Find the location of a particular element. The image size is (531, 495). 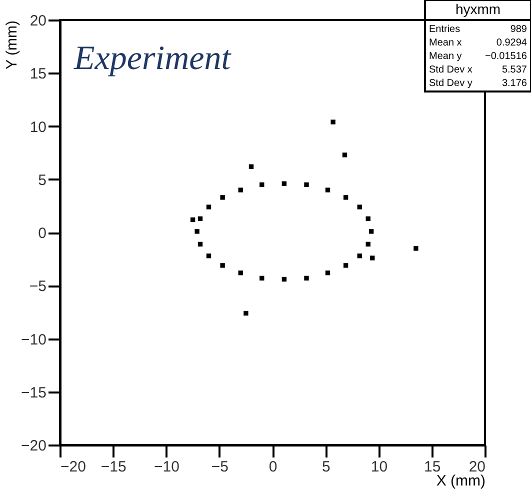

y-tick-label: −5 is located at coordinates (37, 287).